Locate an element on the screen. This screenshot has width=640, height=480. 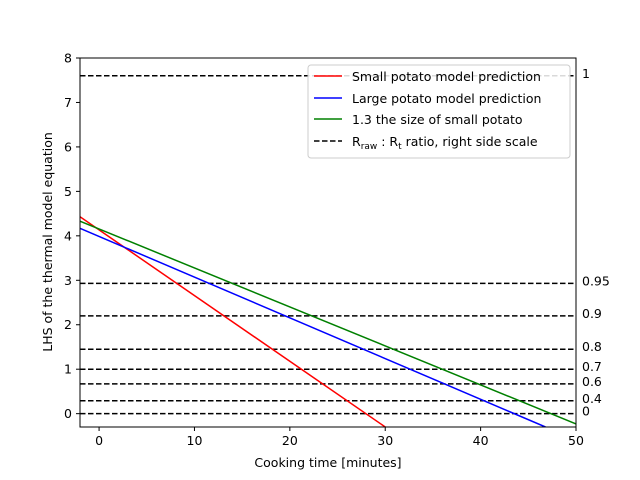
x-tick-label: 20 is located at coordinates (290, 440).